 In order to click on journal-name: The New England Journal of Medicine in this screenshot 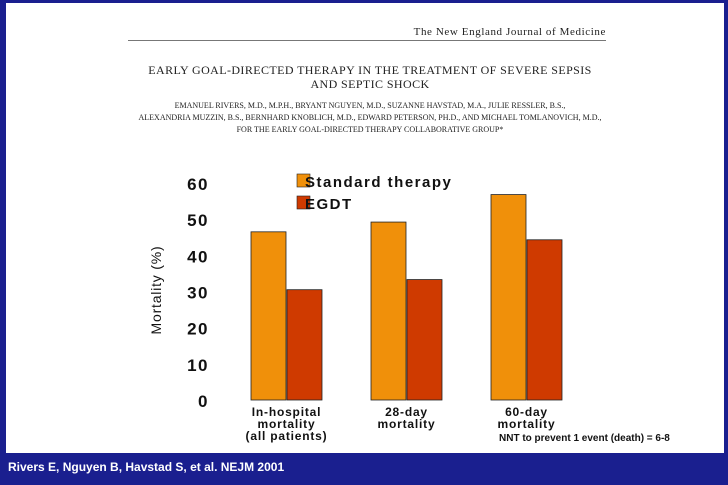, I will do `click(509, 32)`.